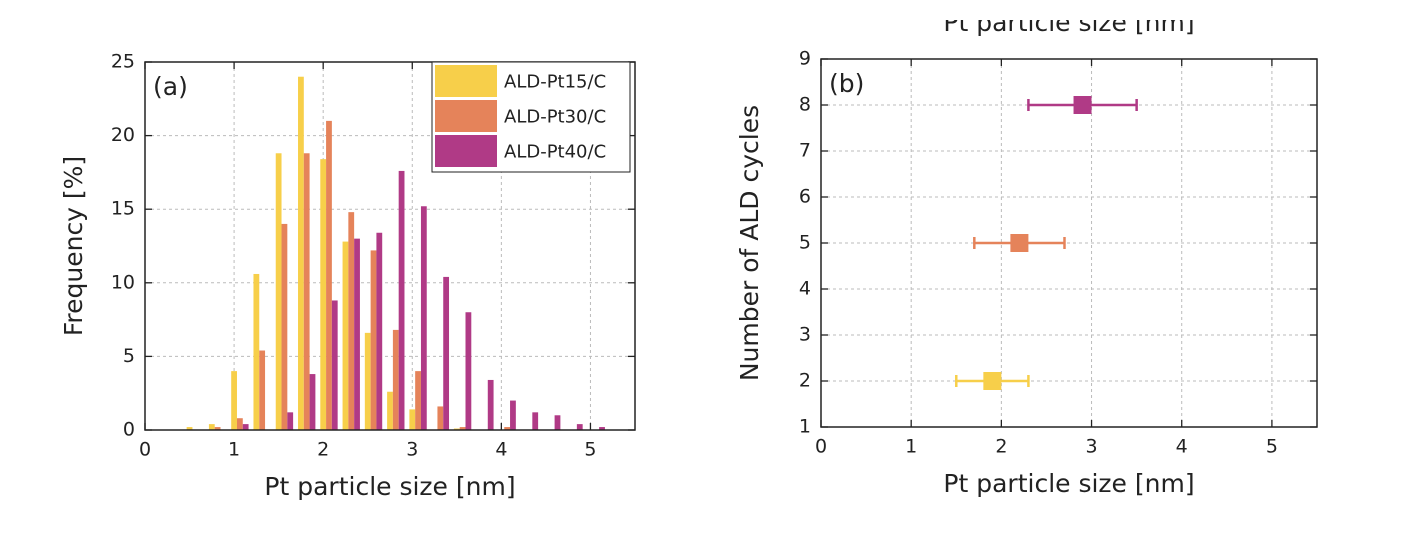 This screenshot has height=558, width=1410. What do you see at coordinates (123, 62) in the screenshot?
I see `y-tick-label: 25` at bounding box center [123, 62].